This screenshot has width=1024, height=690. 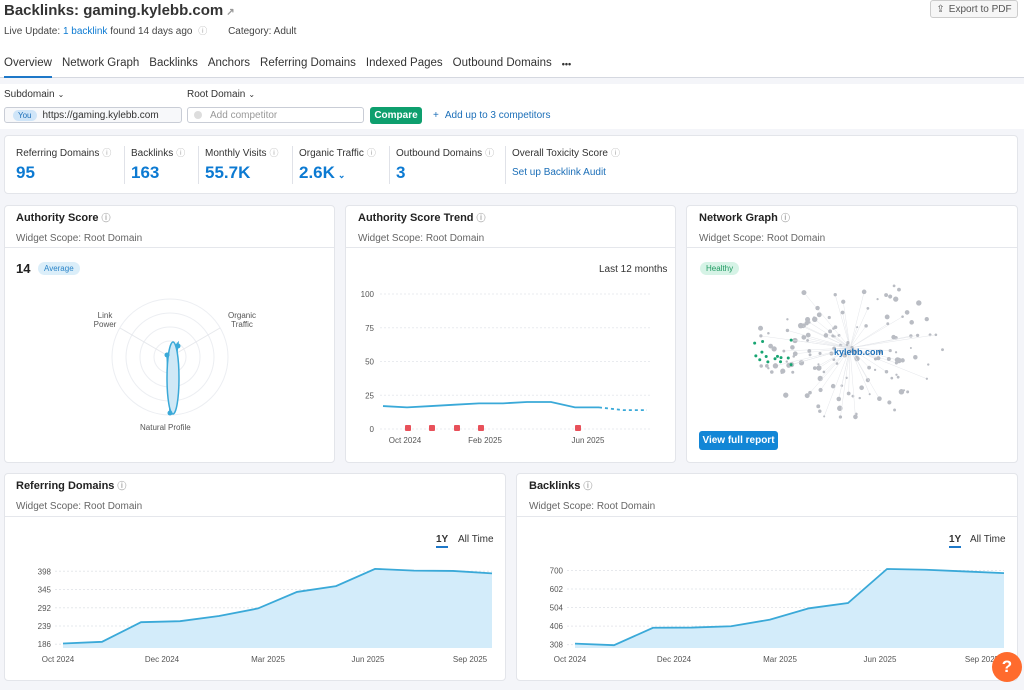 I want to click on tab-outbound-domains: Outbound Domains, so click(x=502, y=63).